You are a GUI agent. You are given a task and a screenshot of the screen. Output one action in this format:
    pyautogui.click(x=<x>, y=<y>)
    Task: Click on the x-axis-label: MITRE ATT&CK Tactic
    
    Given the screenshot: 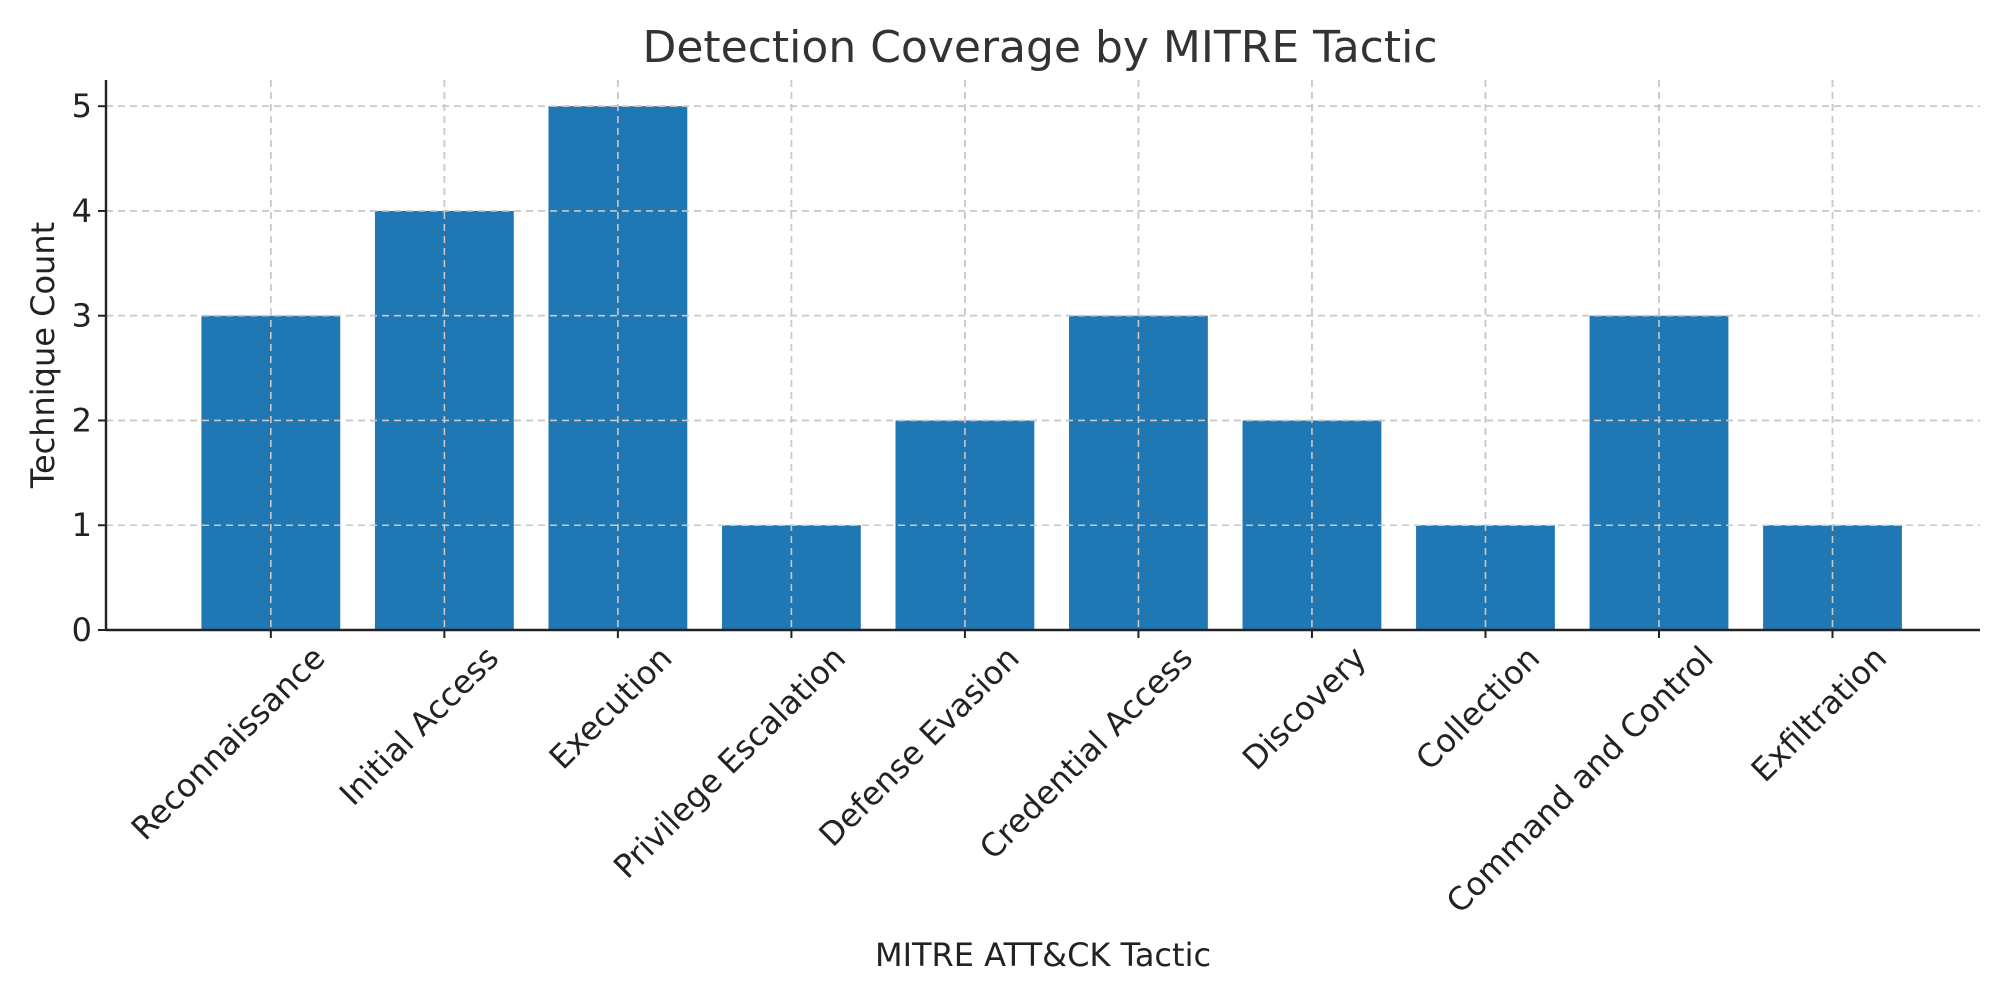 What is the action you would take?
    pyautogui.click(x=1043, y=955)
    